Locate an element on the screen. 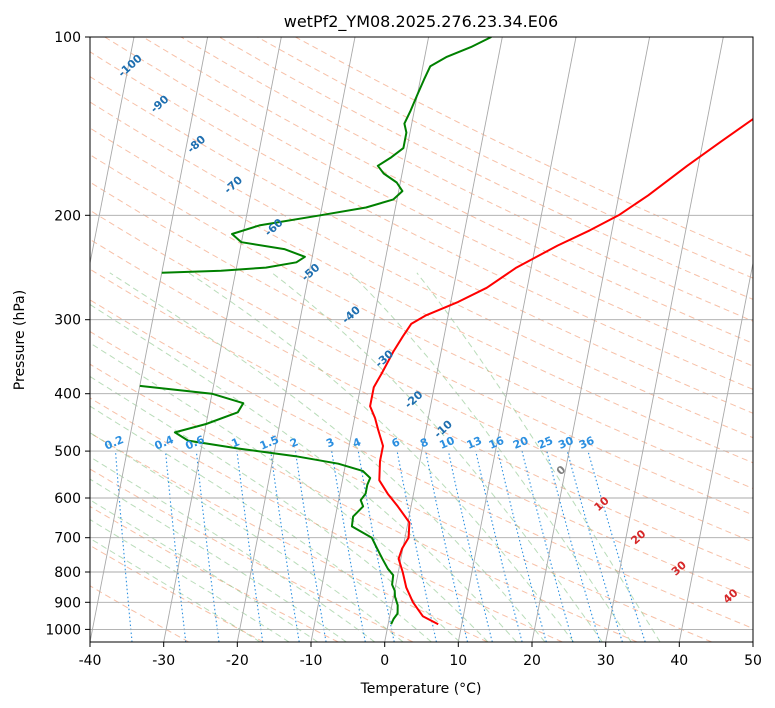 Image resolution: width=775 pixels, height=708 pixels. x-tick-label: -10 is located at coordinates (311, 661).